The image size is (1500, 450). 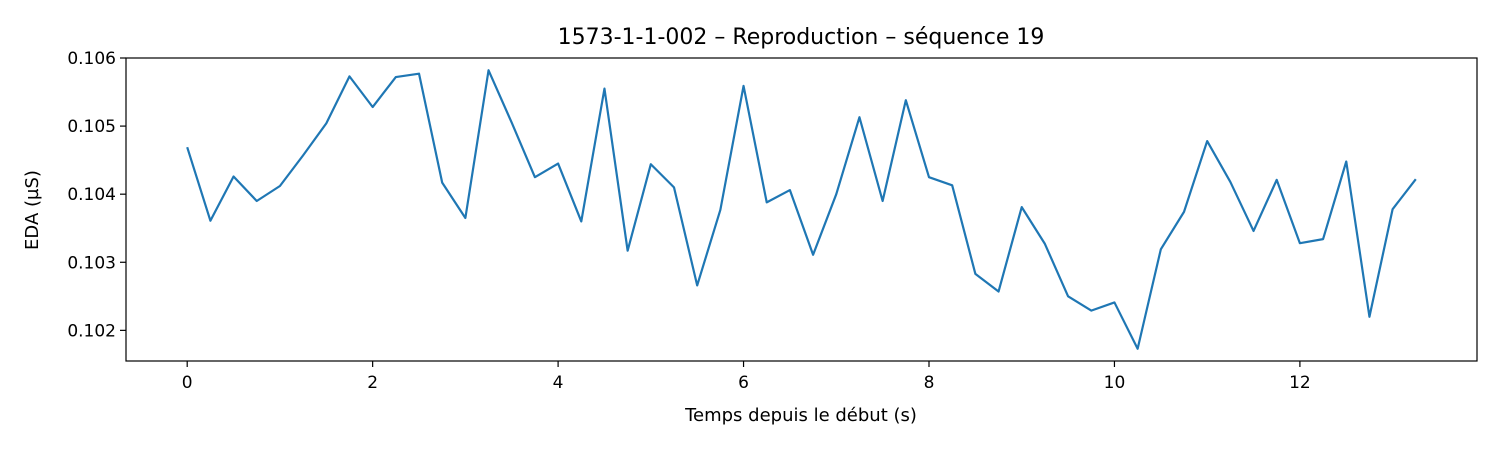 What do you see at coordinates (929, 383) in the screenshot?
I see `x-tick-label: 8` at bounding box center [929, 383].